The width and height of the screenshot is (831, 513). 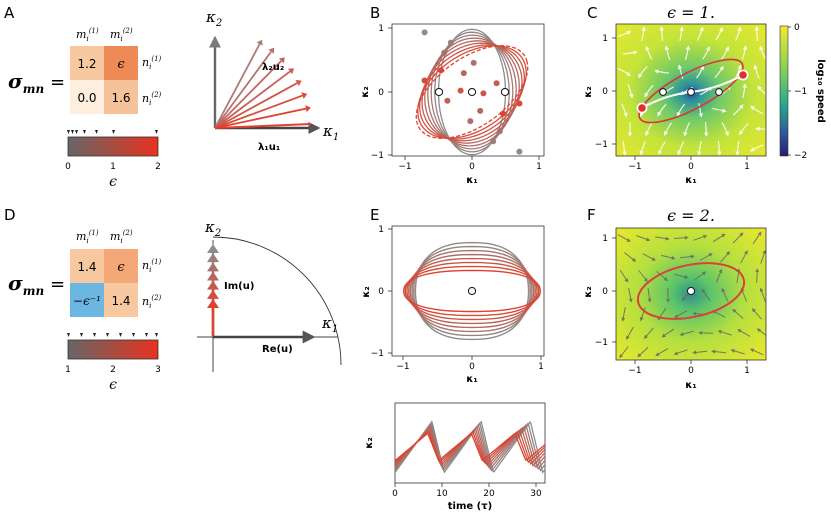 What do you see at coordinates (605, 292) in the screenshot?
I see `panel-f-ytick-2: 0` at bounding box center [605, 292].